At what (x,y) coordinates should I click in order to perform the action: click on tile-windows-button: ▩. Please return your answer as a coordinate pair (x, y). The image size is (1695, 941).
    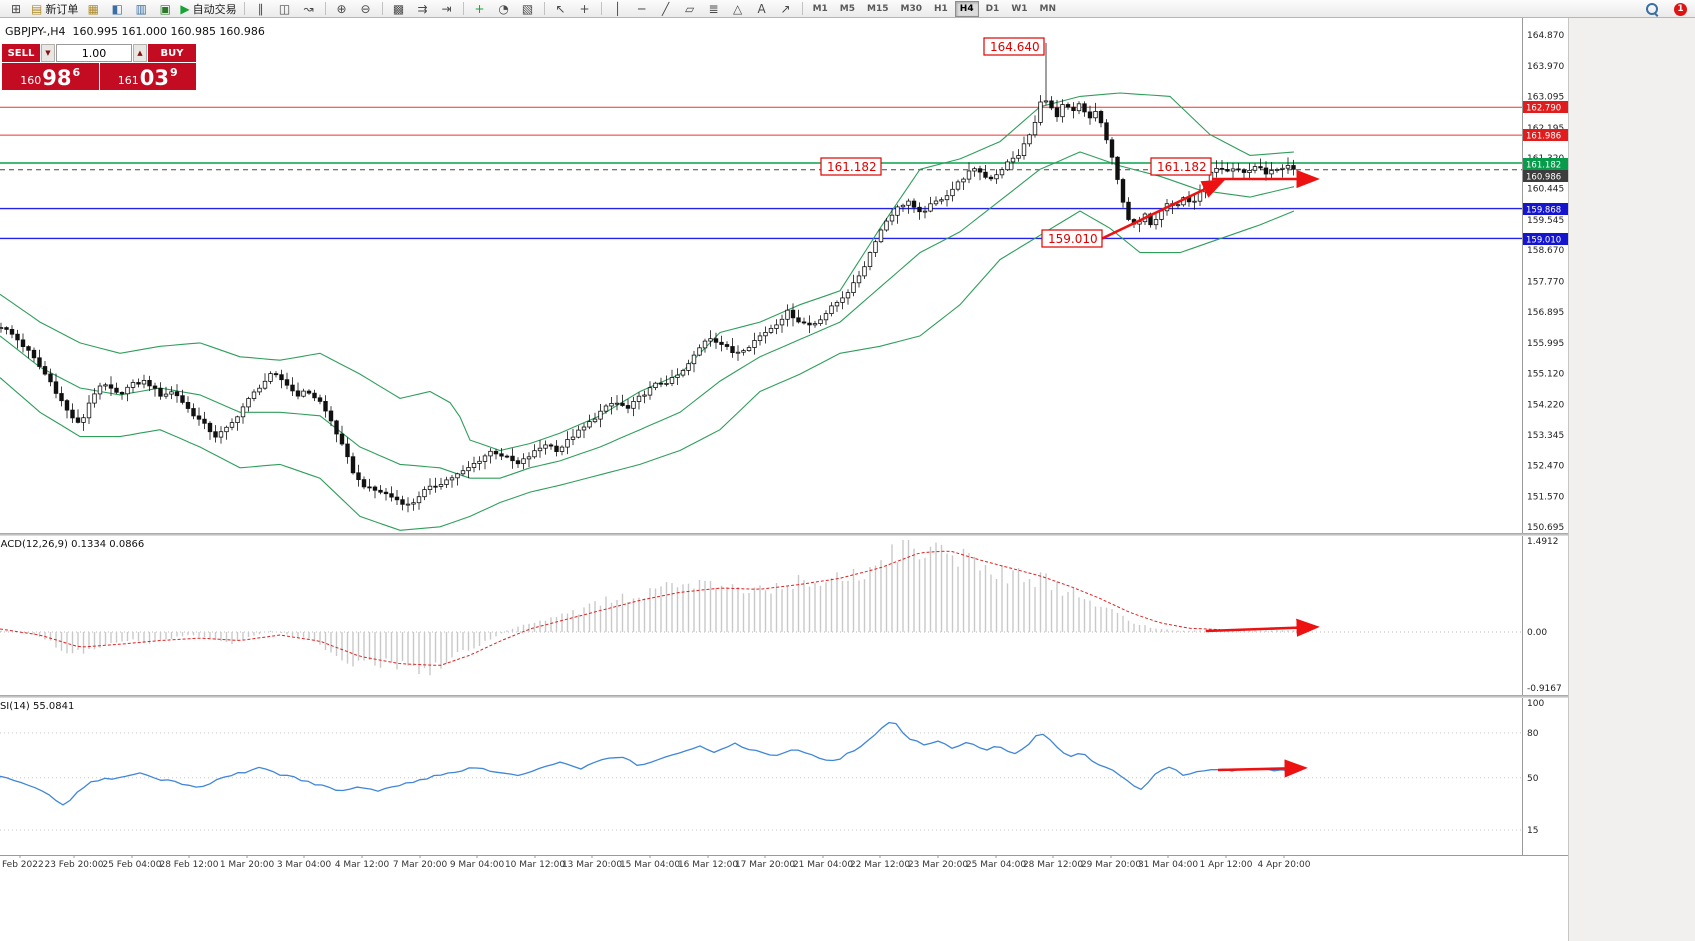
    Looking at the image, I should click on (399, 9).